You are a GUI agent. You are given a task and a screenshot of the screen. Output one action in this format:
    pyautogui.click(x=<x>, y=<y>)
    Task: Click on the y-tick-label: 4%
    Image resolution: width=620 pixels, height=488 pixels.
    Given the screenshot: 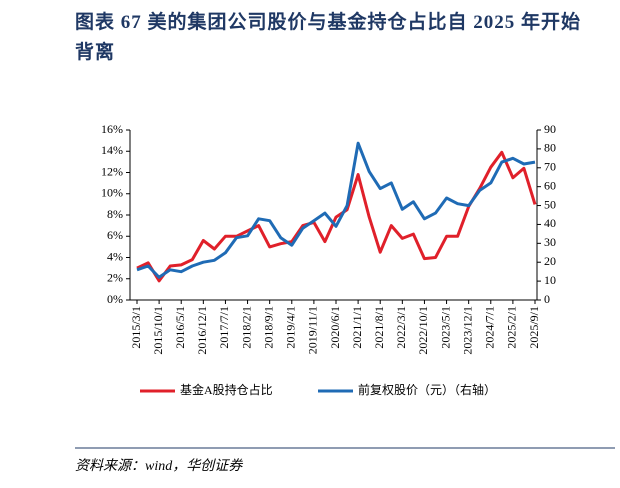 What is the action you would take?
    pyautogui.click(x=115, y=256)
    